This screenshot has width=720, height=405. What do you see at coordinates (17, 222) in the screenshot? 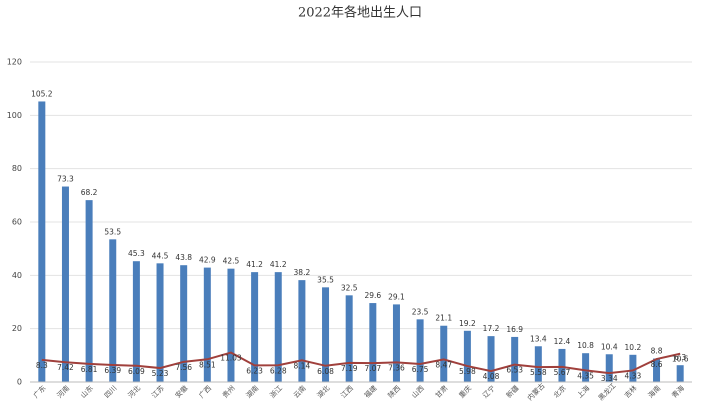
I see `y-tick-label: 60` at bounding box center [17, 222].